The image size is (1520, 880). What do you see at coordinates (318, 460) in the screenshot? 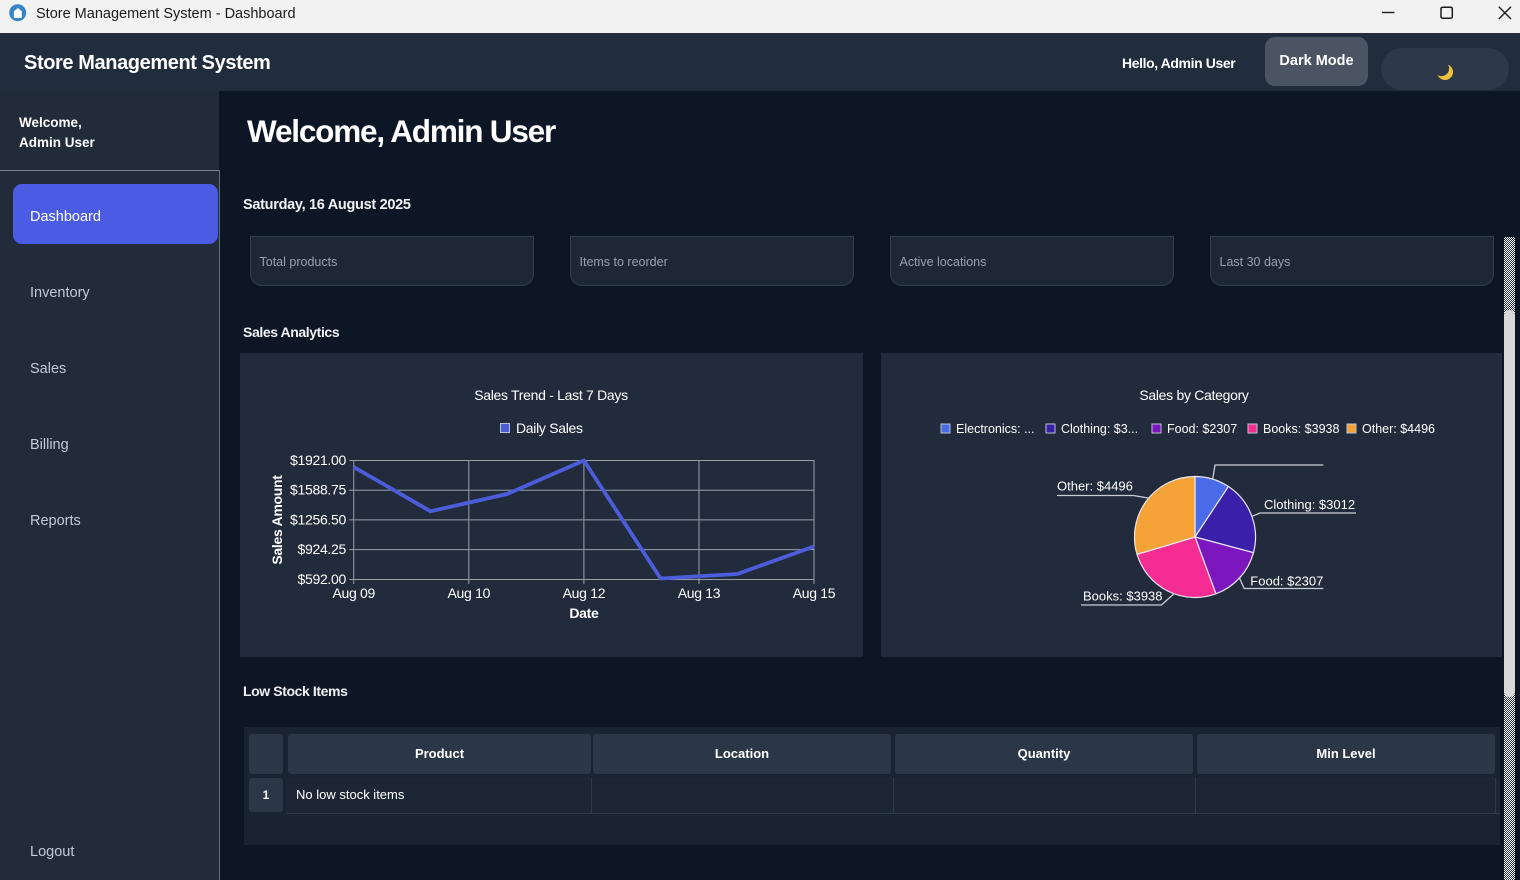
I see `svg-text: $1921.00` at bounding box center [318, 460].